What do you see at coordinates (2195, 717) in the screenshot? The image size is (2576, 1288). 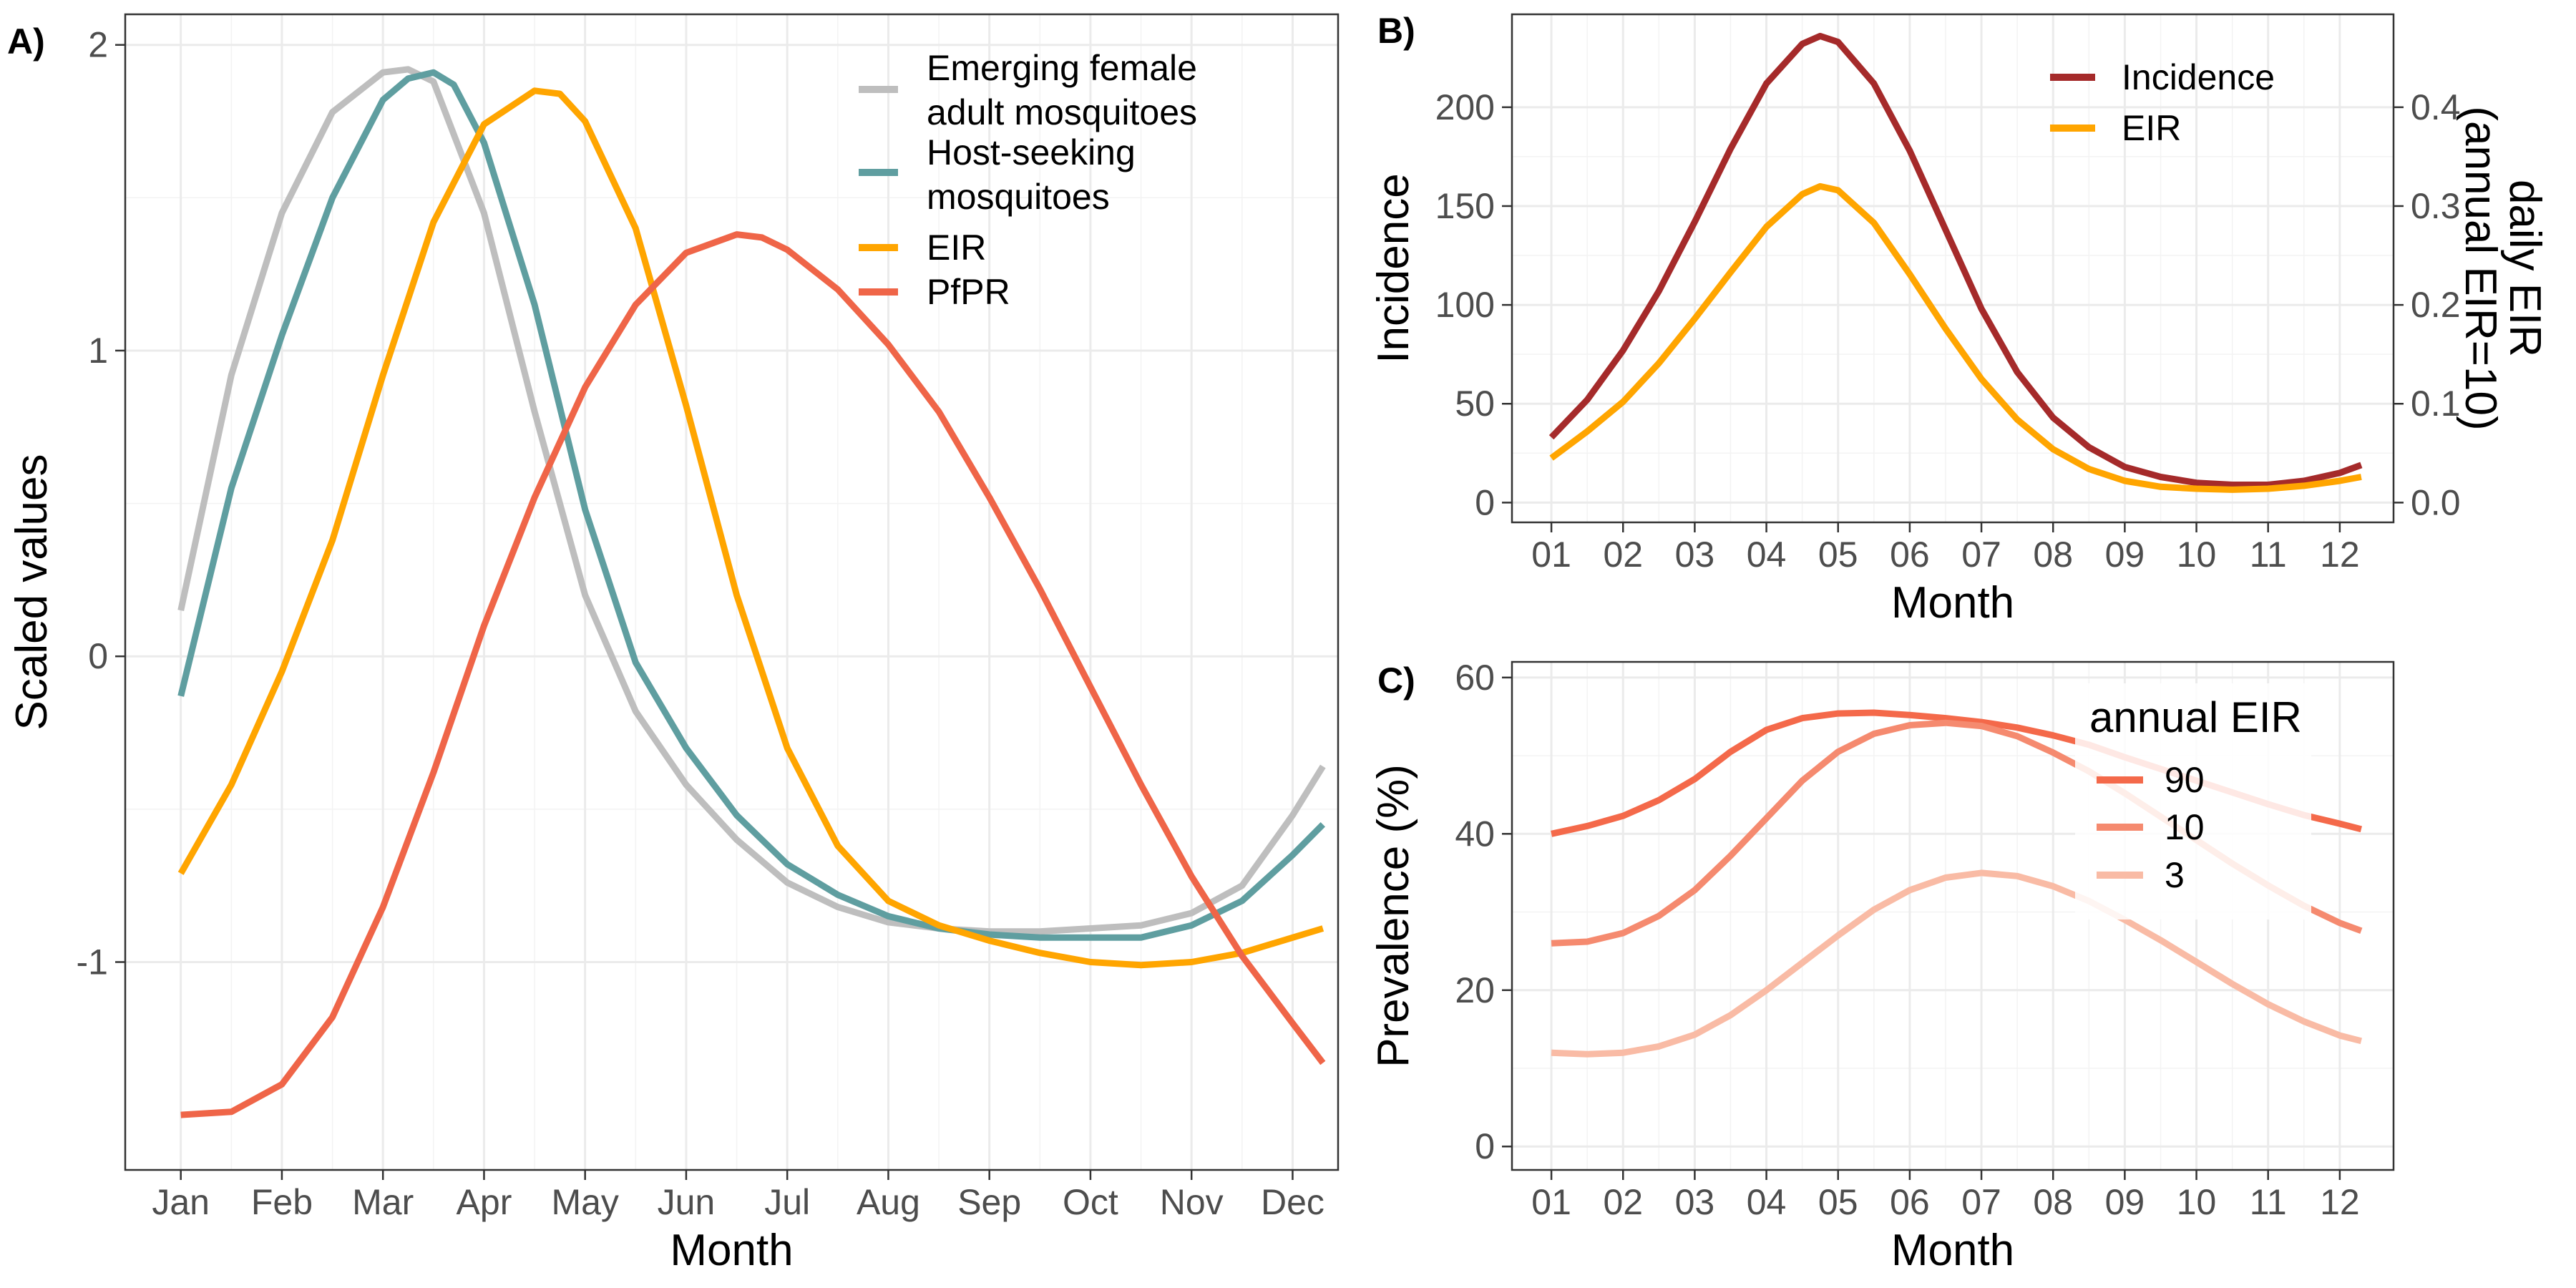 I see `legend-title: annual EIR` at bounding box center [2195, 717].